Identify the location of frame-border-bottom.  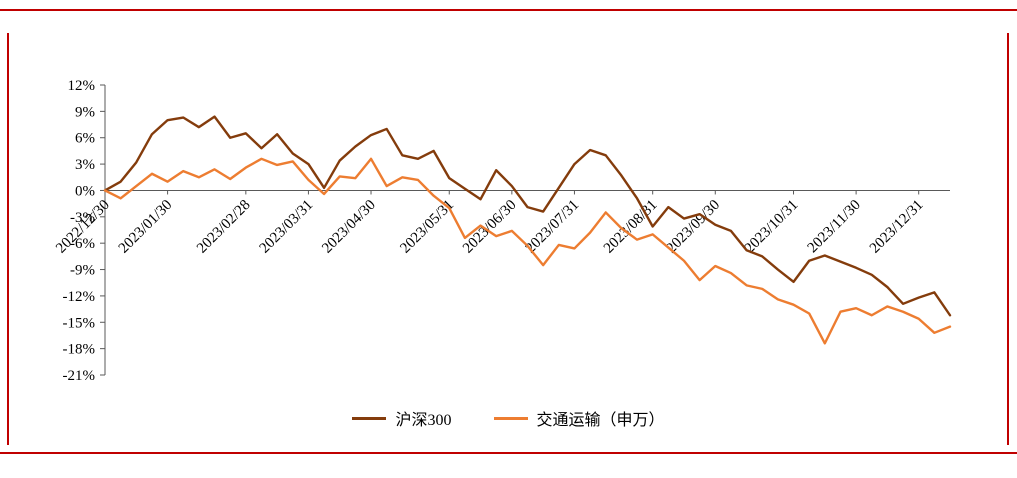
(508, 453).